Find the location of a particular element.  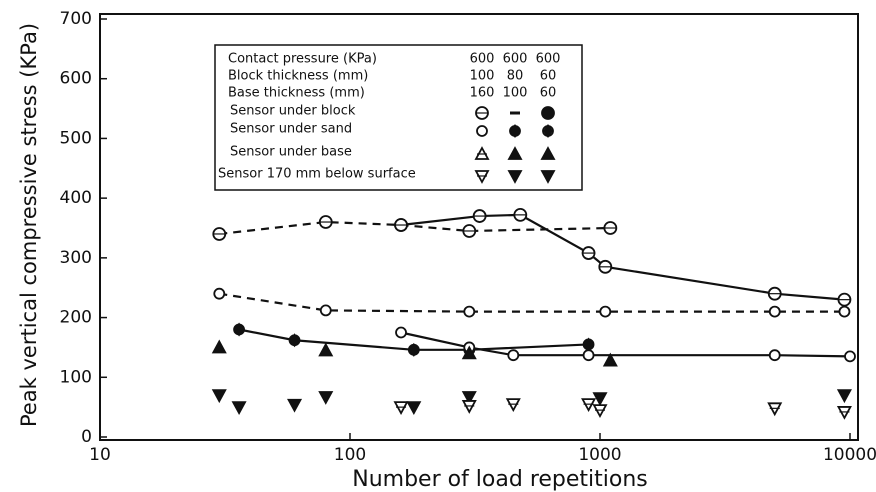

y-tick-label: 500 is located at coordinates (76, 138).